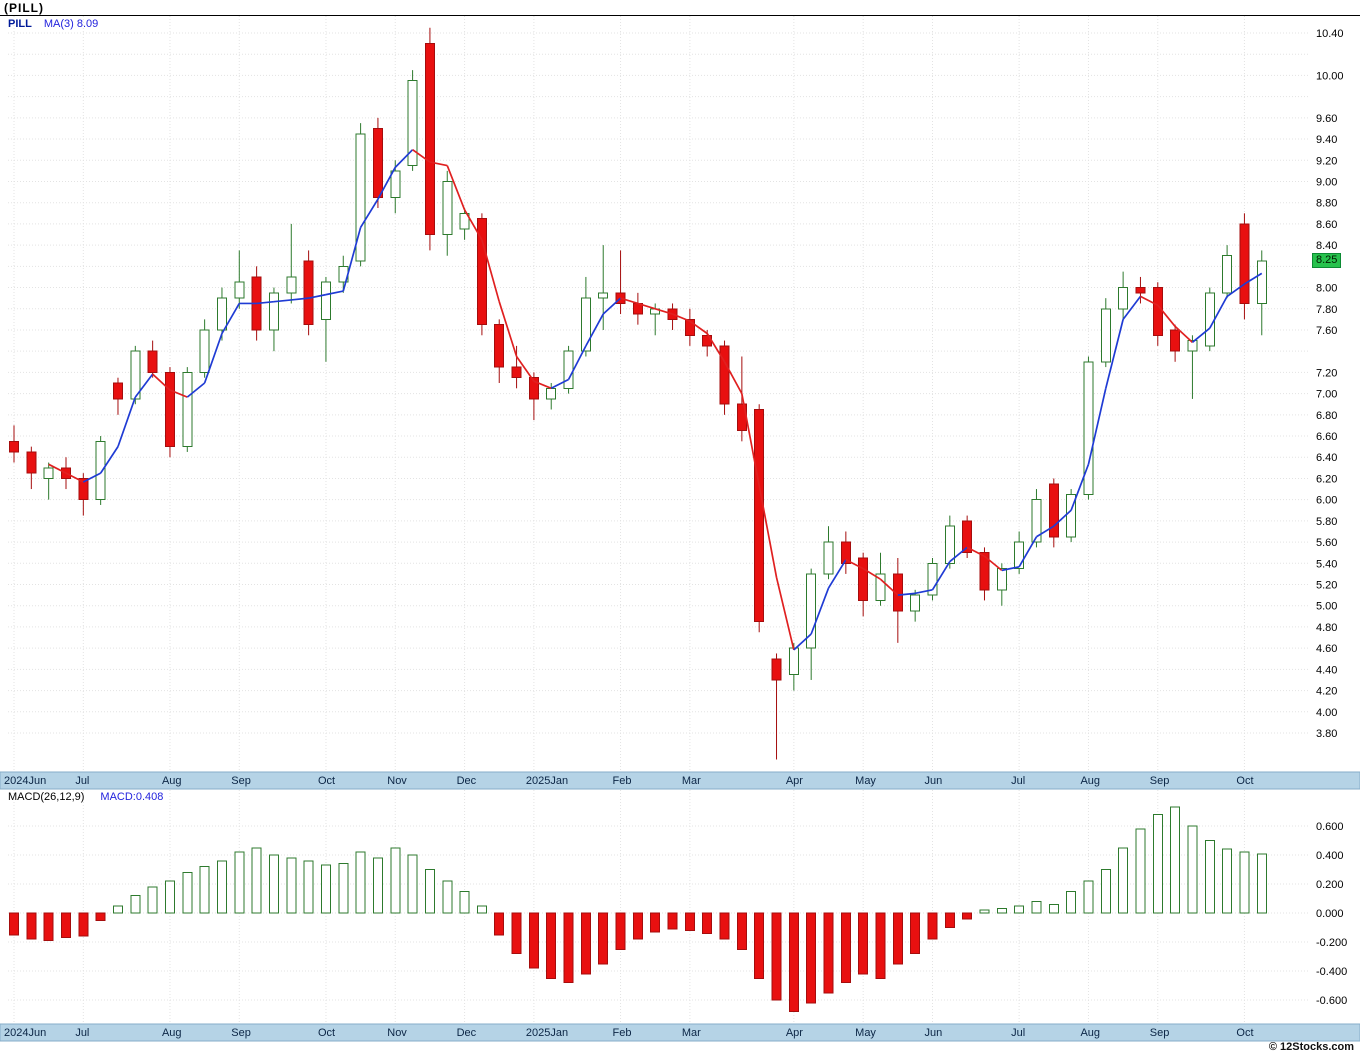 This screenshot has width=1360, height=1056. Describe the element at coordinates (794, 1033) in the screenshot. I see `month-label: Apr` at that location.